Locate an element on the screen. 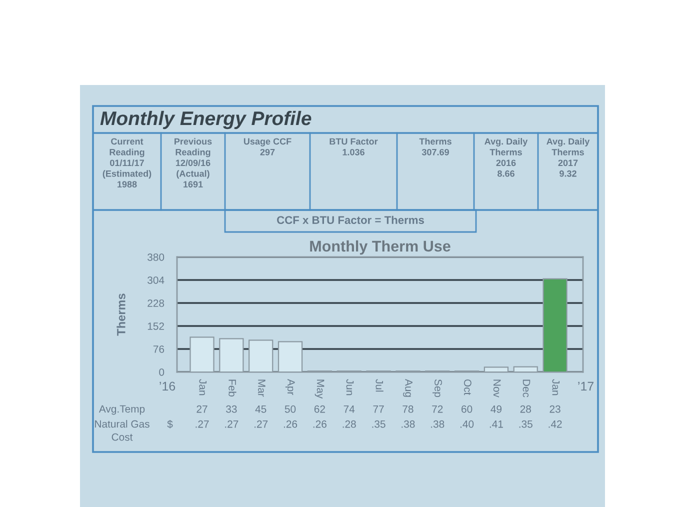 Image resolution: width=676 pixels, height=507 pixels. text: 62 is located at coordinates (319, 409).